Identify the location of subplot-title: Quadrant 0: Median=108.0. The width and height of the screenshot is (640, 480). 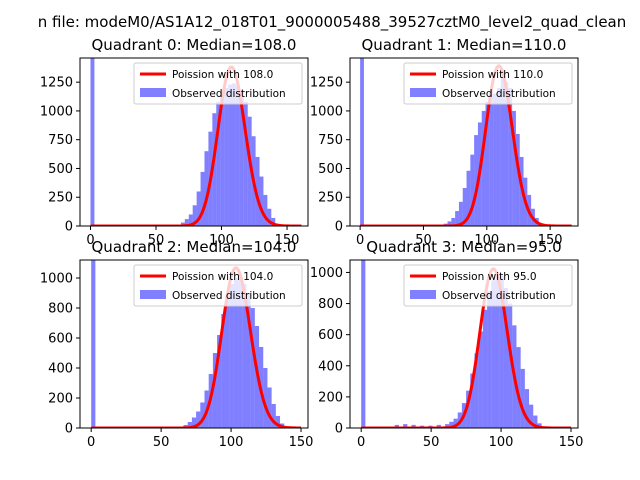
(194, 45).